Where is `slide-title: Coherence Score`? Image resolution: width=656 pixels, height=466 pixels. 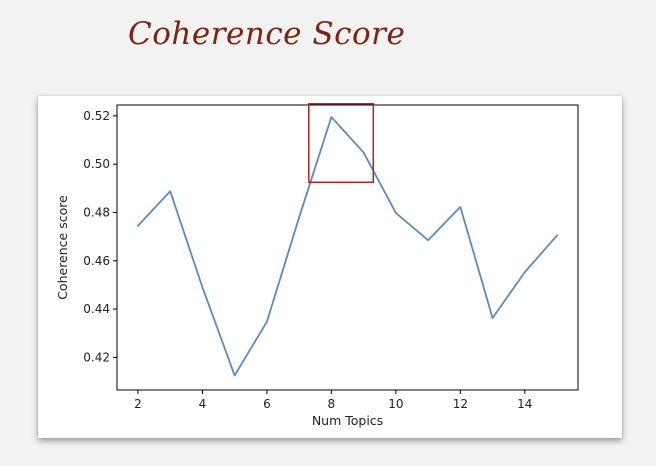
slide-title: Coherence Score is located at coordinates (267, 34).